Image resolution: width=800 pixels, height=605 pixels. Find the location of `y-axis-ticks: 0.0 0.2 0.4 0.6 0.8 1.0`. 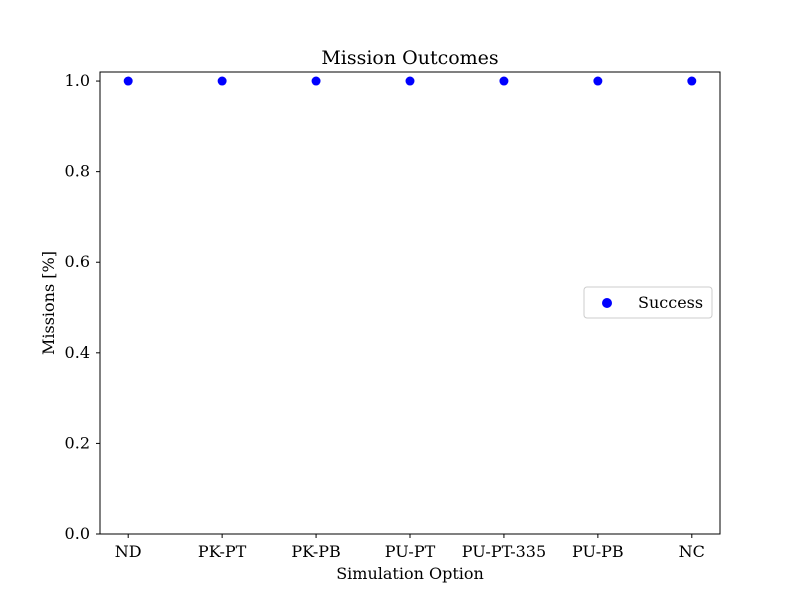

y-axis-ticks: 0.0 0.2 0.4 0.6 0.8 1.0 is located at coordinates (82, 307).